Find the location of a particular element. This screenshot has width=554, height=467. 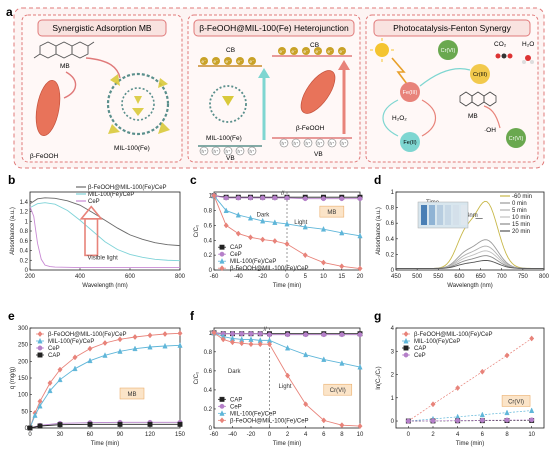

series-line is located at coordinates (105, 222).